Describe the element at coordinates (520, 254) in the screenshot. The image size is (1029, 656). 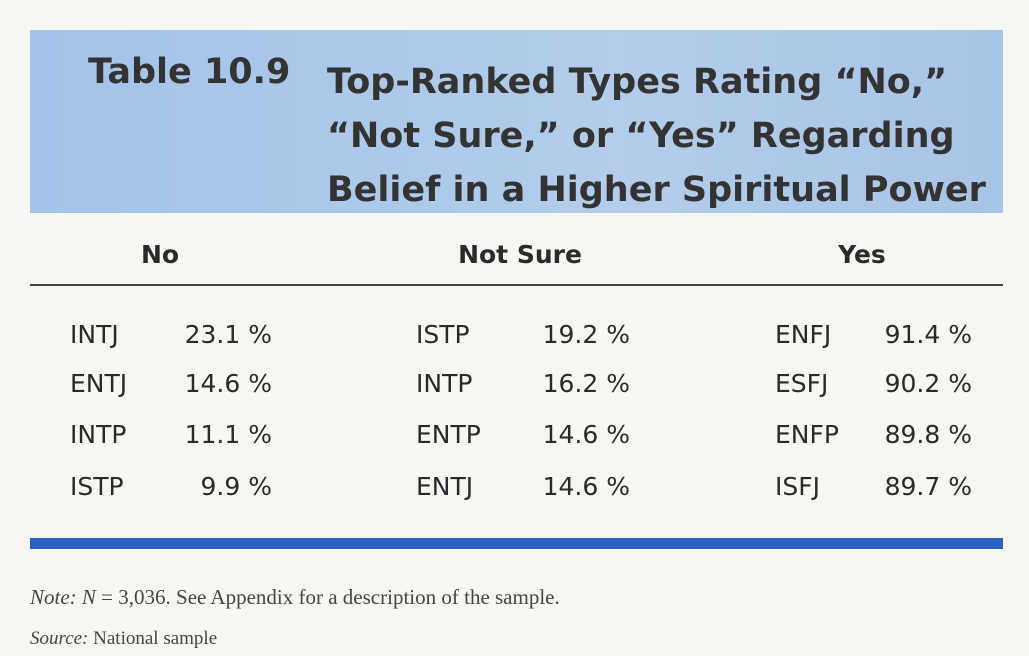
I see `column-header: Not Sure` at that location.